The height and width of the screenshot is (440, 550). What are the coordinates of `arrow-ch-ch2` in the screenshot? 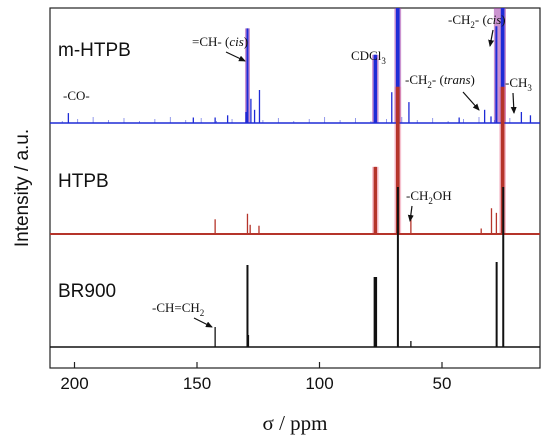 It's located at (203, 322).